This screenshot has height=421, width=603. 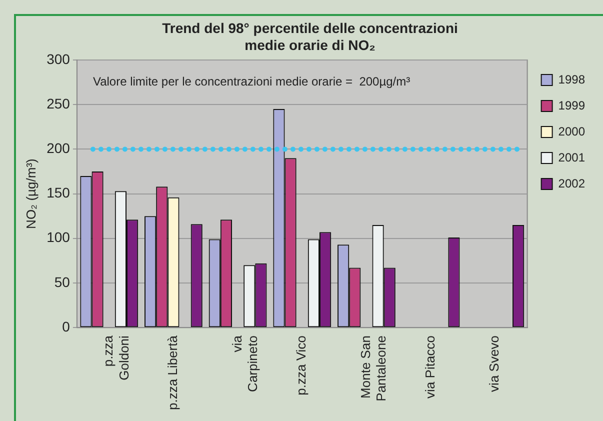 I want to click on x-tick-label: p.zza Vico, so click(x=301, y=366).